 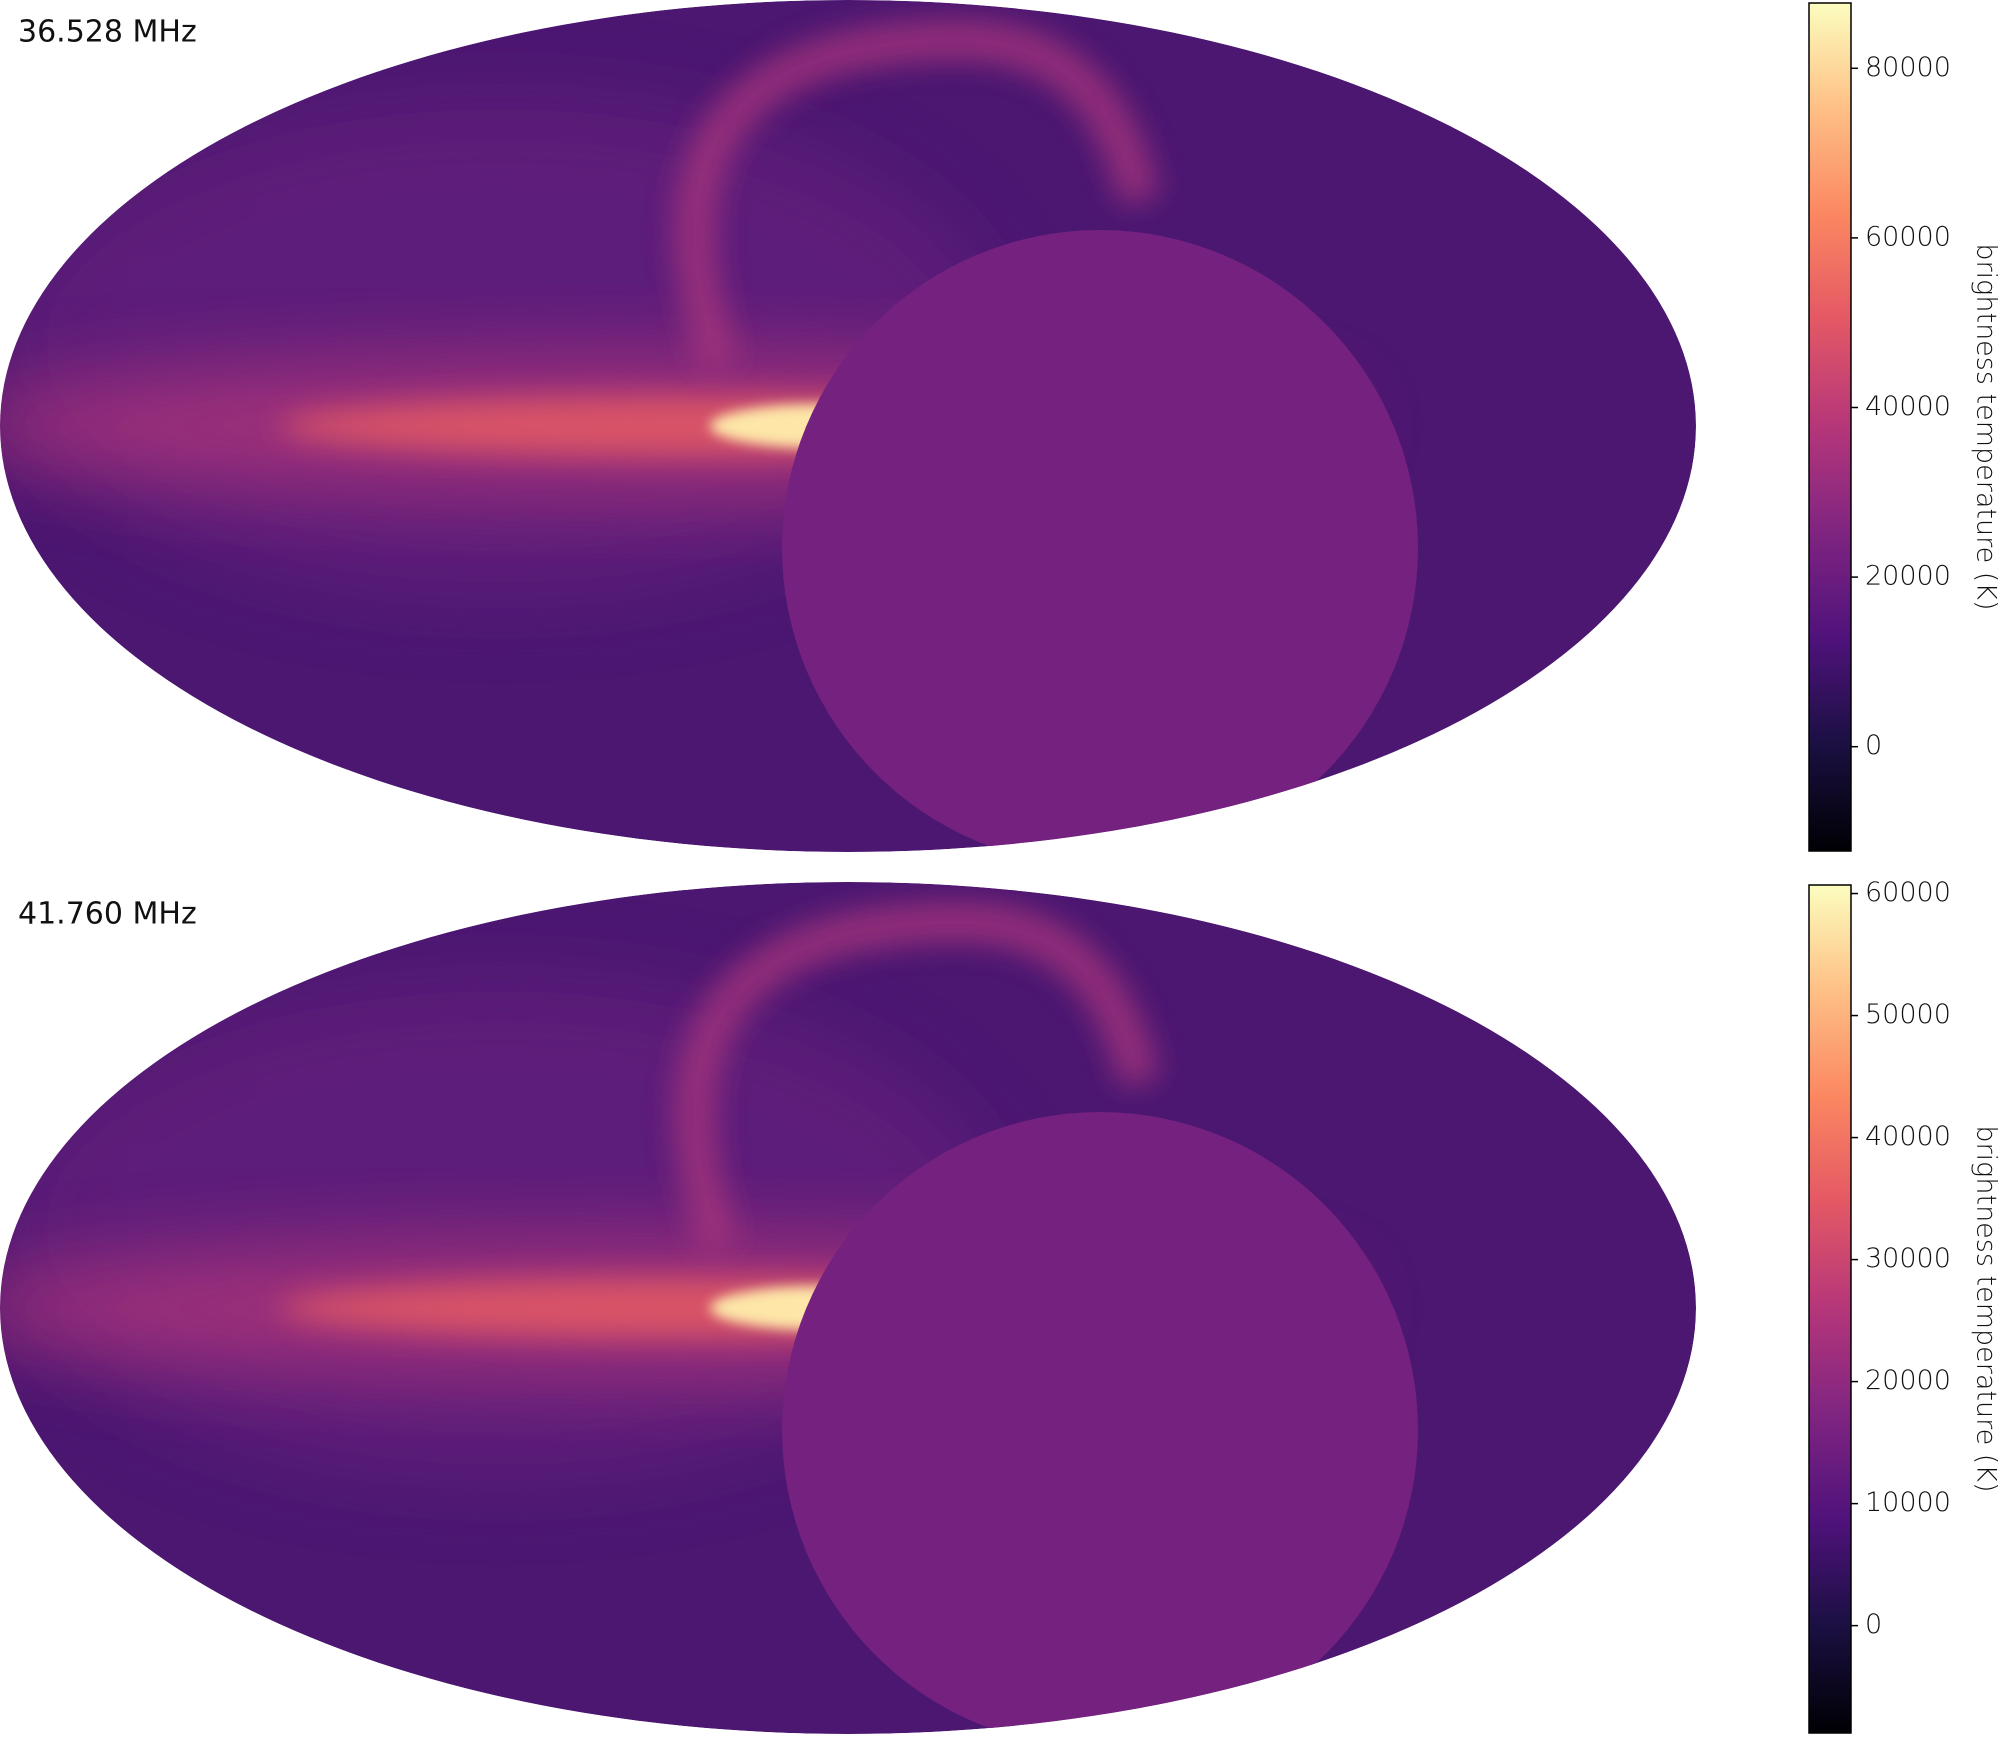 What do you see at coordinates (107, 914) in the screenshot?
I see `panel-title: 41.760 MHz` at bounding box center [107, 914].